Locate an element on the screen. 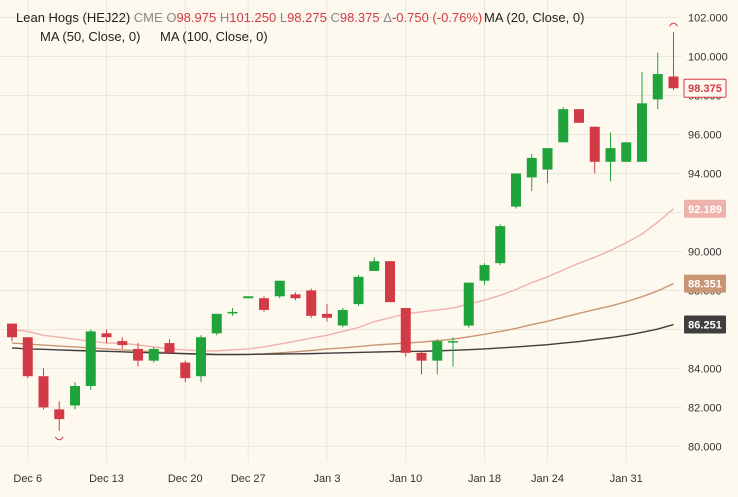 This screenshot has height=497, width=738. y-axis-tick-label: 100.000 is located at coordinates (708, 58).